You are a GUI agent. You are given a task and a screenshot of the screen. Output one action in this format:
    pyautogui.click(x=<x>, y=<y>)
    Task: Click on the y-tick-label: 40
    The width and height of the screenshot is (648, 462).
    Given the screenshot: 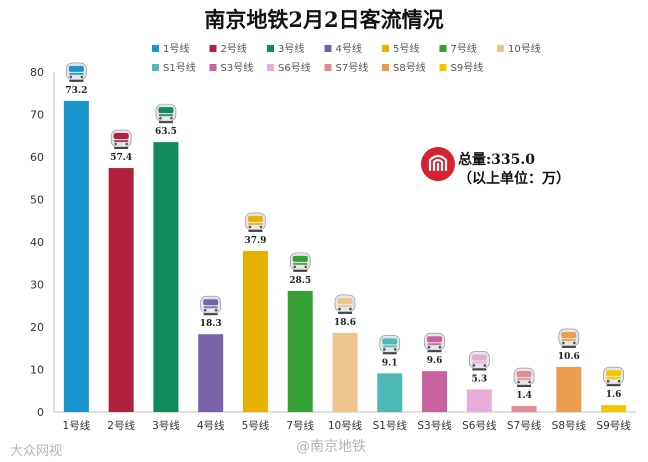 What is the action you would take?
    pyautogui.click(x=37, y=242)
    